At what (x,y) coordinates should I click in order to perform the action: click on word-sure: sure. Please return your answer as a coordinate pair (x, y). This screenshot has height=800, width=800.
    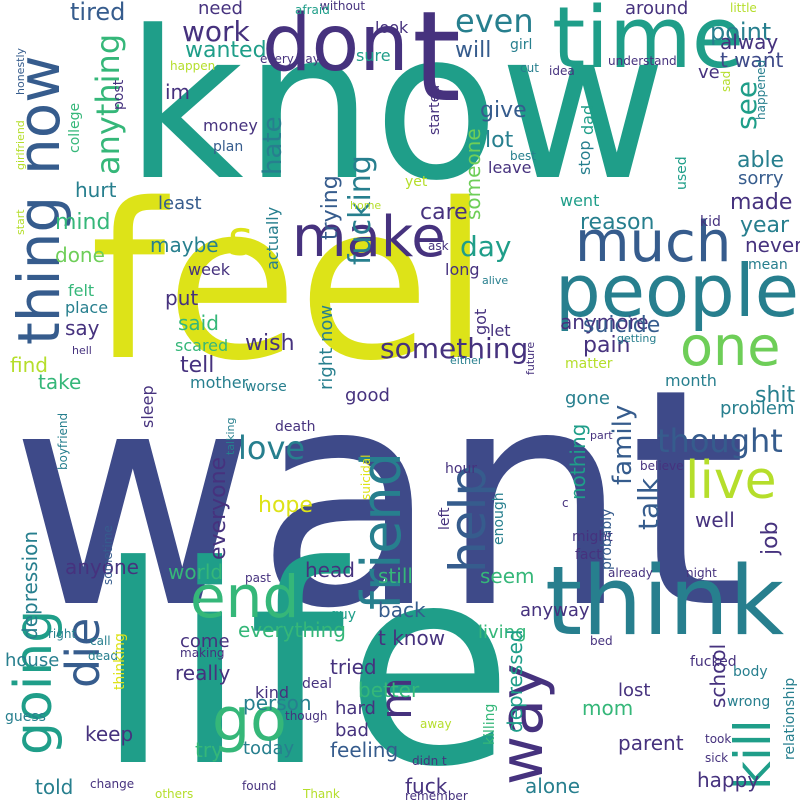
    Looking at the image, I should click on (373, 55).